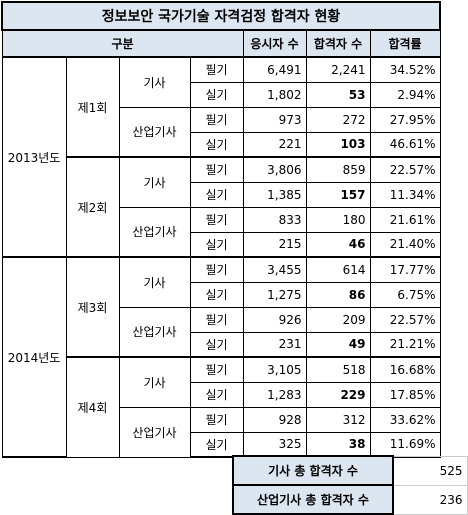  Describe the element at coordinates (274, 94) in the screenshot. I see `applicants-cell: 1,802` at that location.